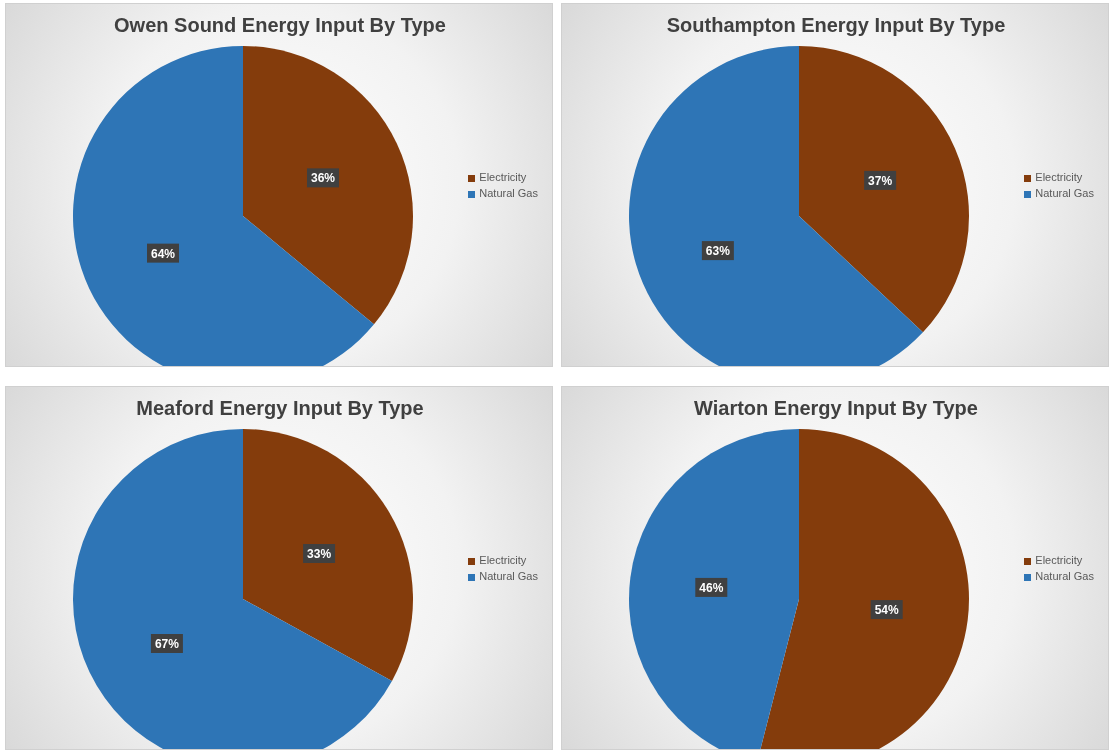  Describe the element at coordinates (163, 253) in the screenshot. I see `data-label: 64%` at that location.